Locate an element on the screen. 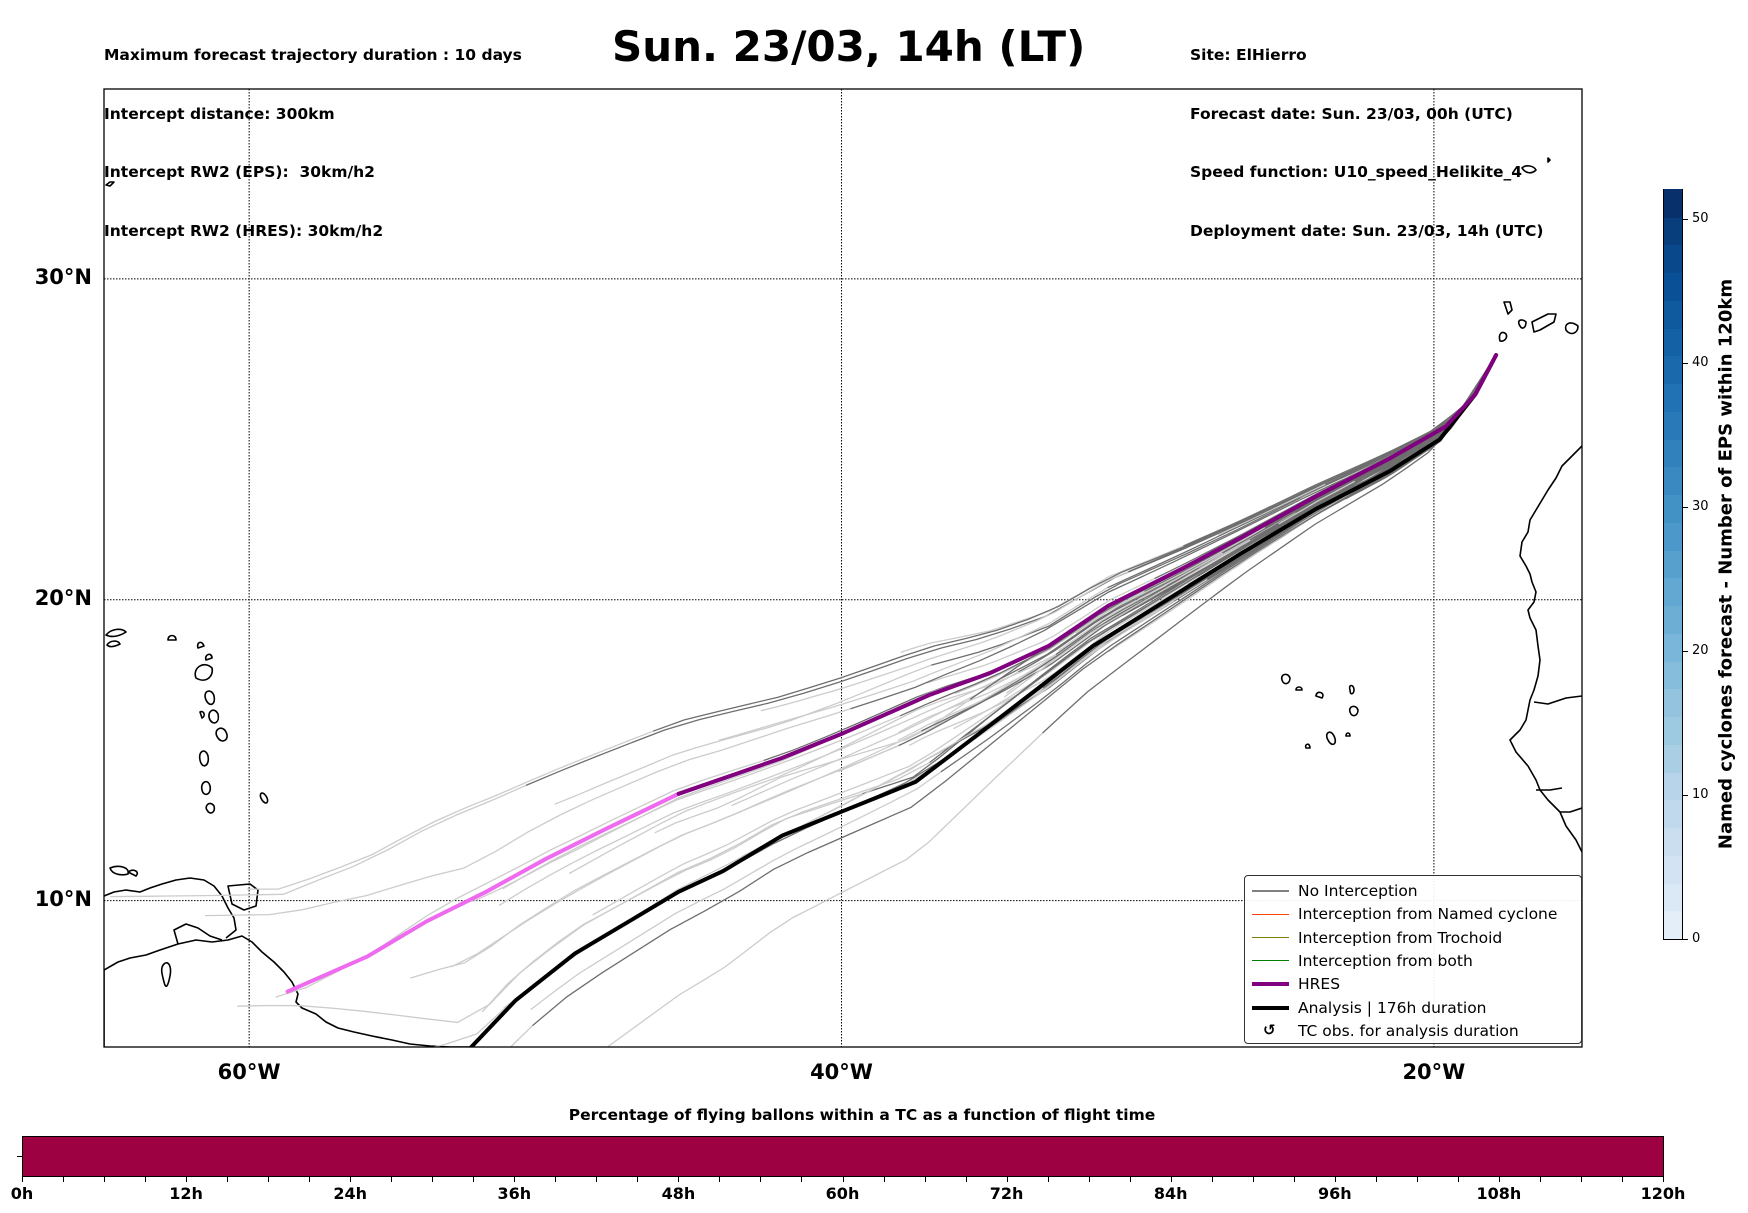 This screenshot has width=1748, height=1213. legend-item: HRES is located at coordinates (1413, 984).